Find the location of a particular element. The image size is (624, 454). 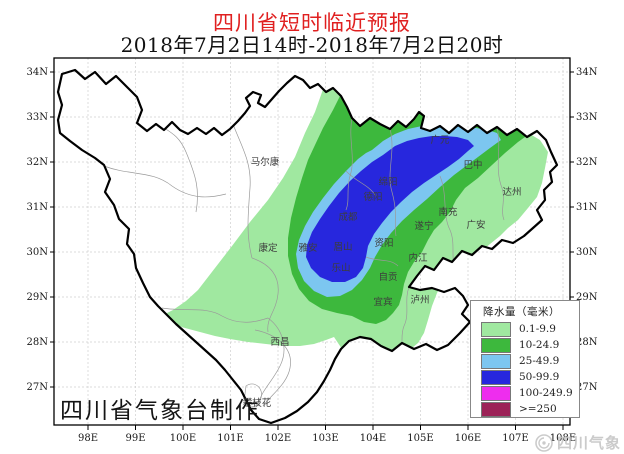

legend-range-label: 50-99.9 is located at coordinates (539, 377).